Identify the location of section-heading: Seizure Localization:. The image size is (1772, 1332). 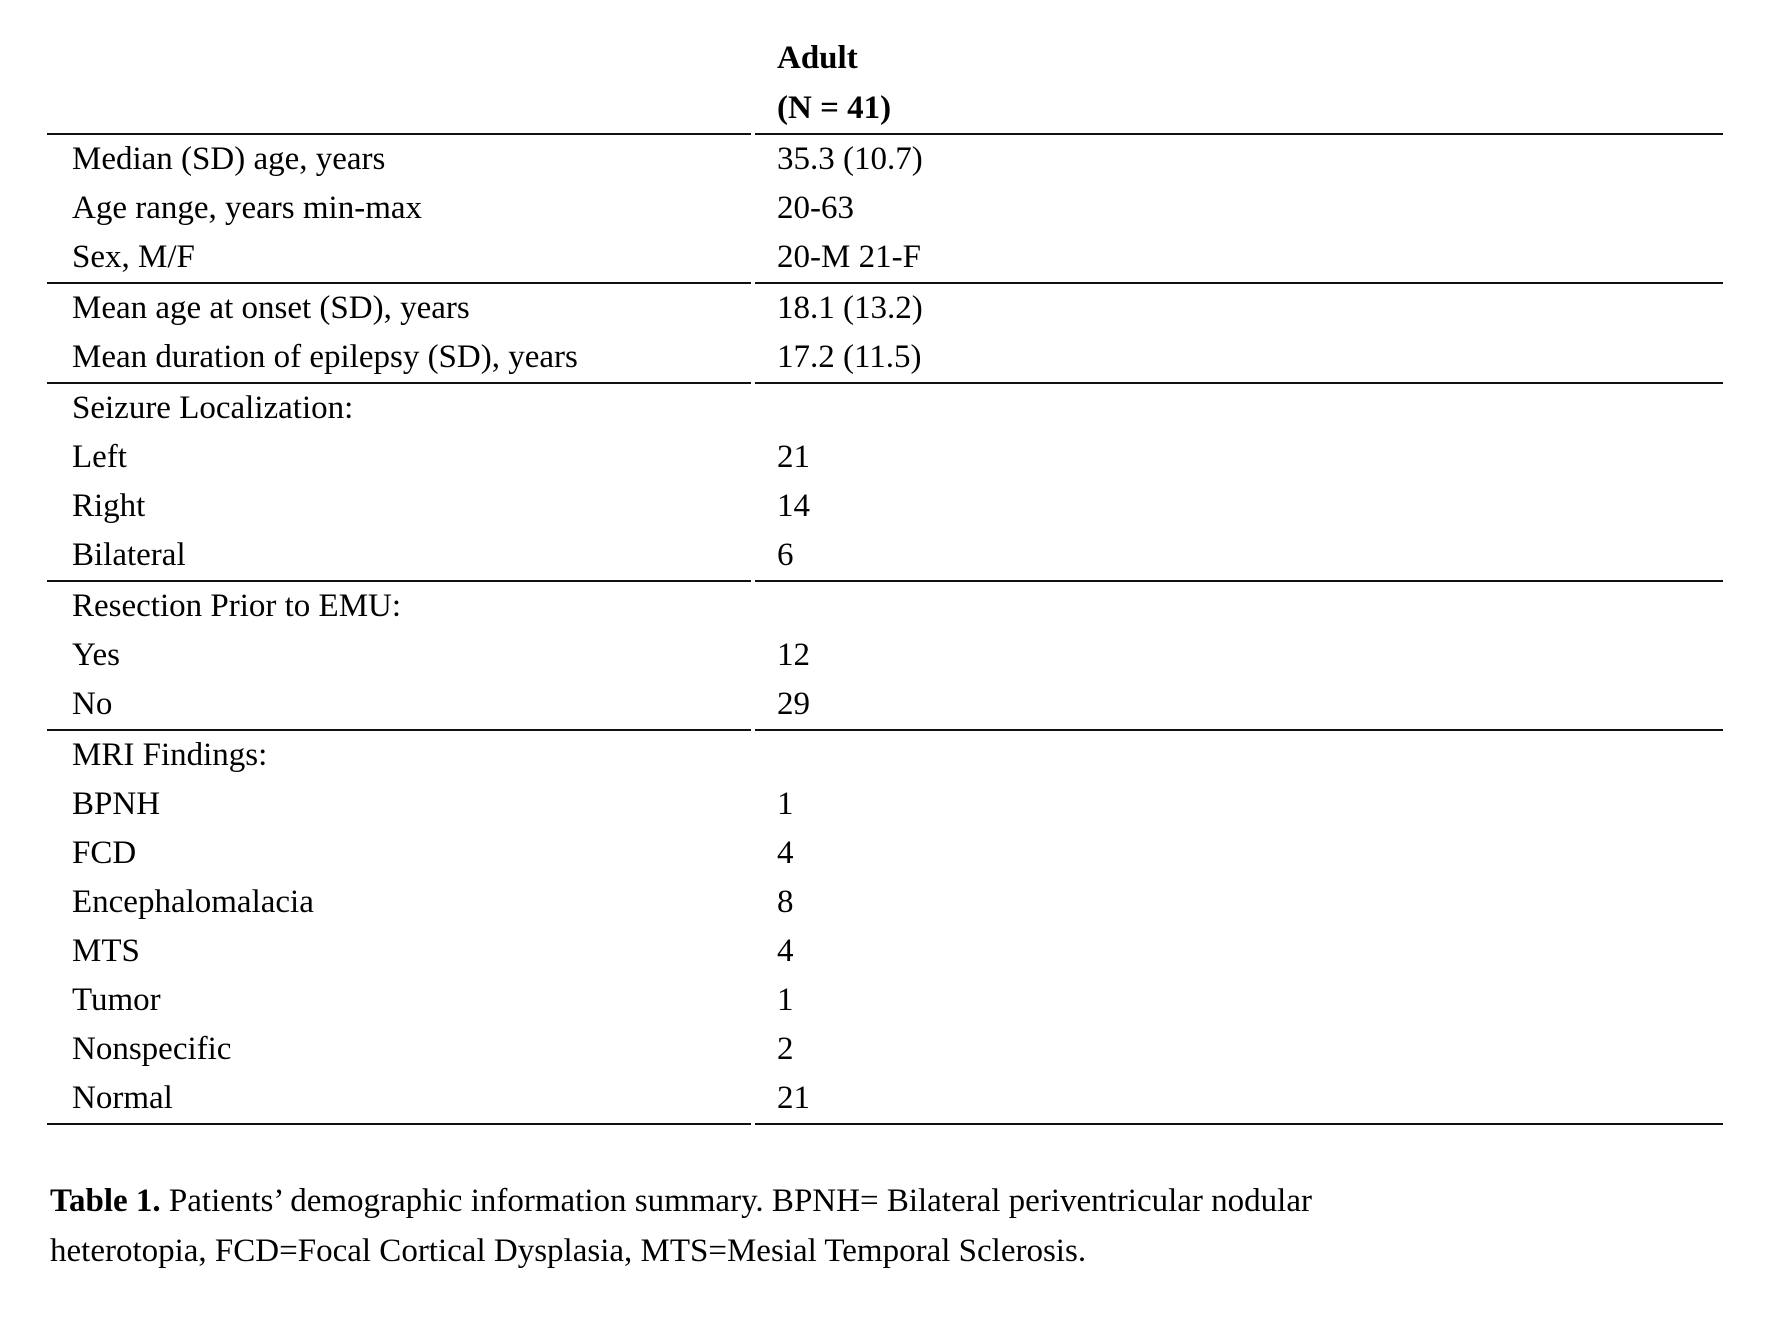
(213, 408).